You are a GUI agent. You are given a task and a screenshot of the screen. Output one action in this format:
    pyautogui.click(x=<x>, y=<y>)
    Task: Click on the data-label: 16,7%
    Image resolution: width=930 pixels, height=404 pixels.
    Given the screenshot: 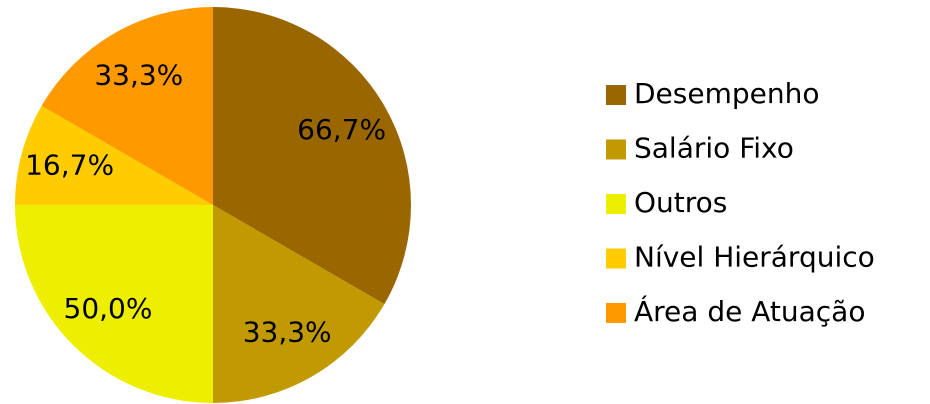 What is the action you would take?
    pyautogui.click(x=69, y=164)
    